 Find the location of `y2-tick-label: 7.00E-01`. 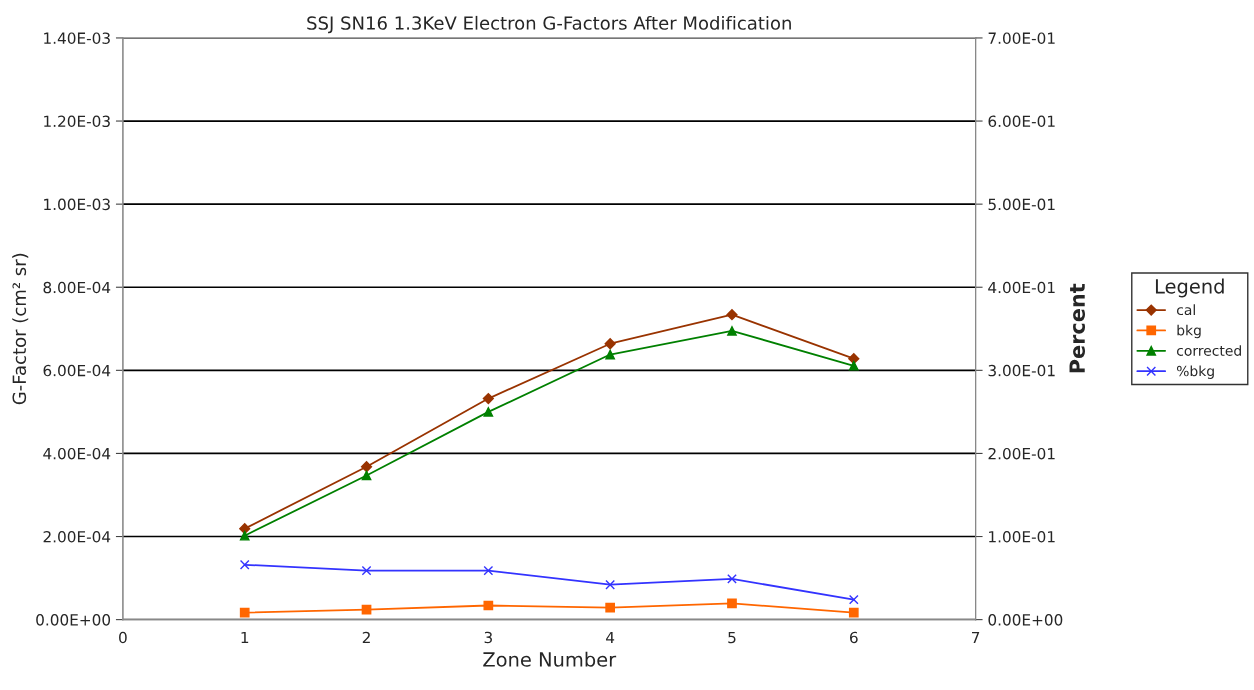

y2-tick-label: 7.00E-01 is located at coordinates (1021, 38).